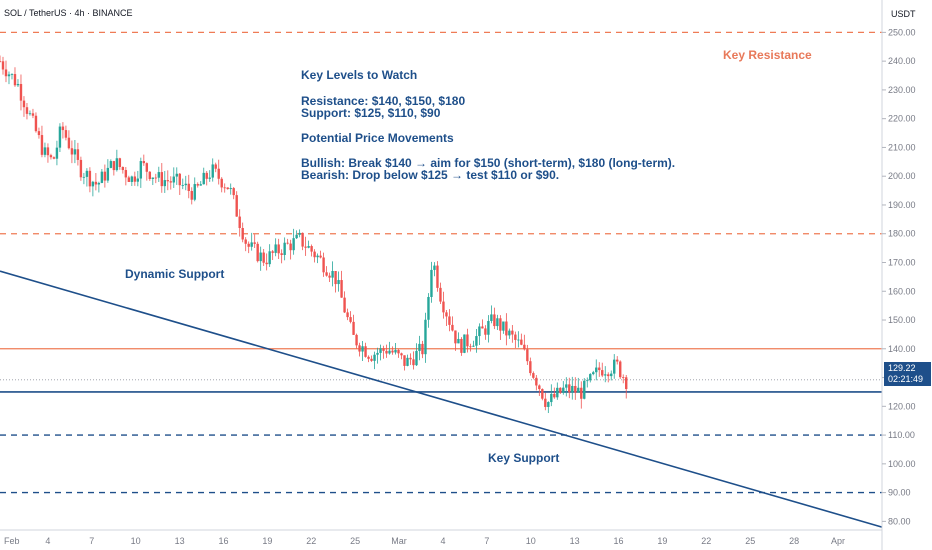  Describe the element at coordinates (706, 541) in the screenshot. I see `time-tick-label: 22` at that location.